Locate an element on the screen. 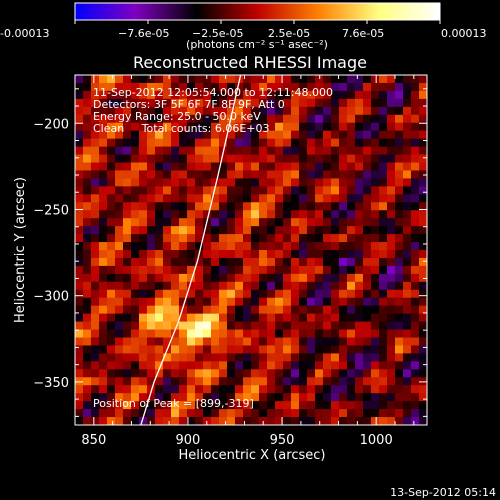 The height and width of the screenshot is (500, 500). y-axis-label: Heliocentric Y (arcsec) is located at coordinates (20, 250).